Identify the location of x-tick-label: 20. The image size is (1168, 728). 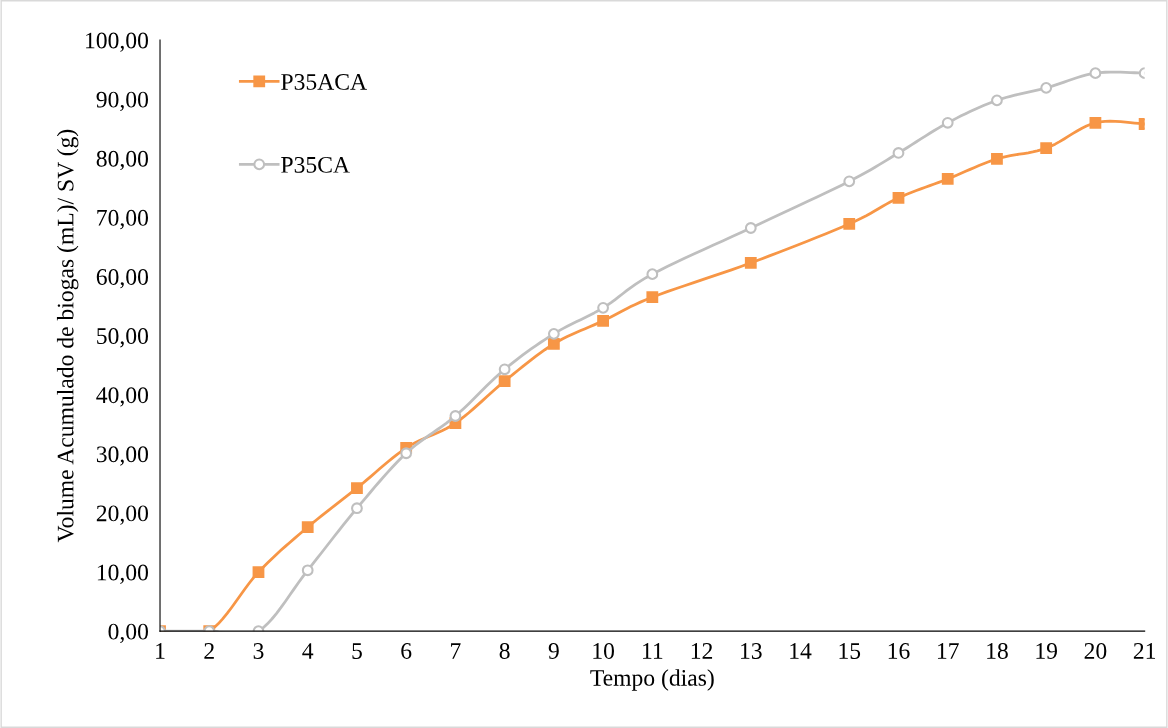
(1095, 650).